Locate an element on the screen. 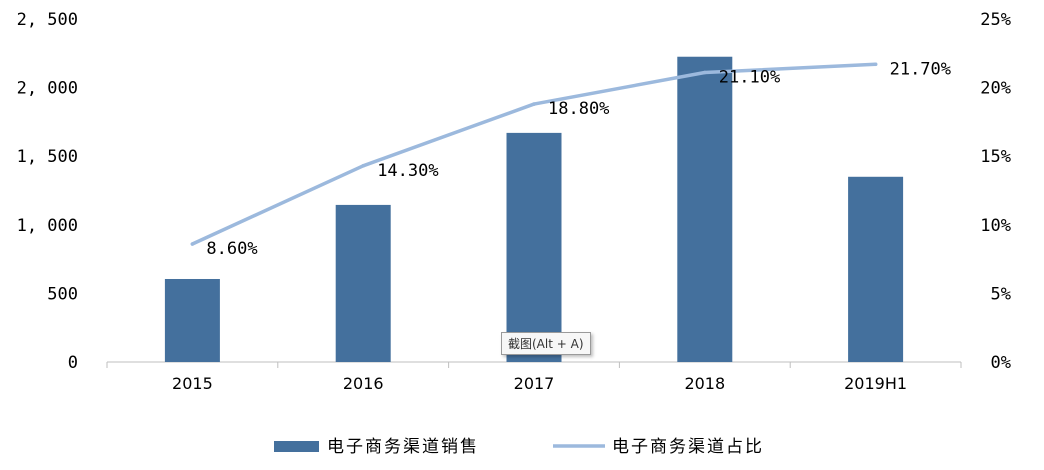 The image size is (1044, 470). x-tick-label: 2018 is located at coordinates (704, 383).